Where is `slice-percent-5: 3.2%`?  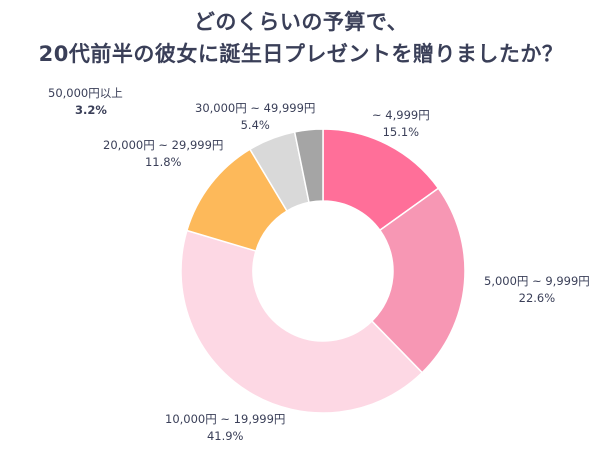
slice-percent-5: 3.2% is located at coordinates (91, 110).